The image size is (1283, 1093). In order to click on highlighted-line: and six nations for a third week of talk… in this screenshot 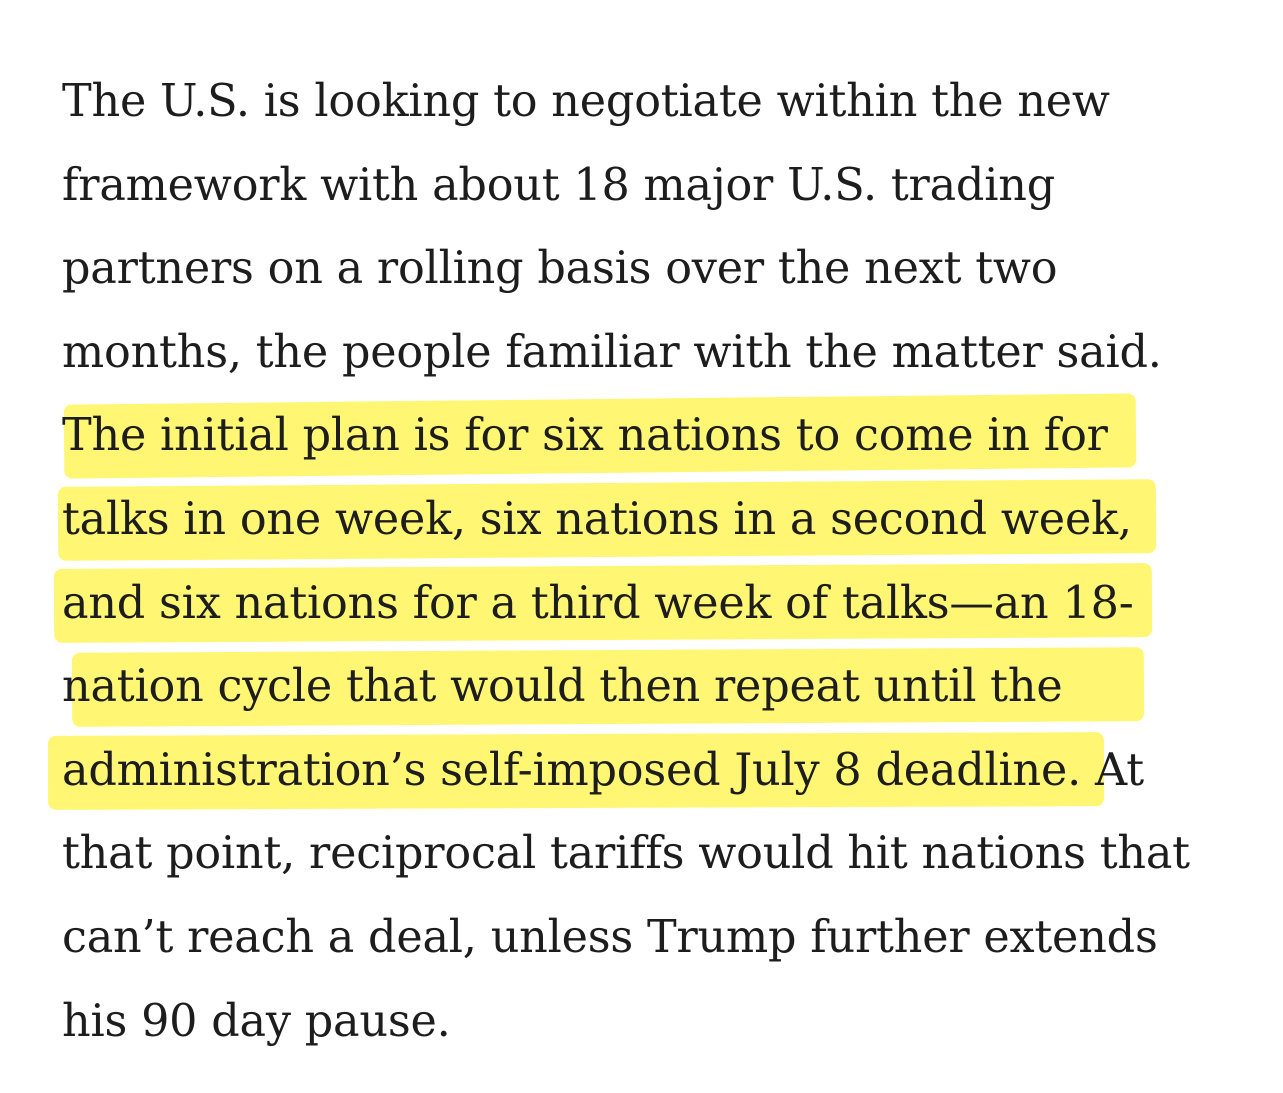, I will do `click(657, 604)`.